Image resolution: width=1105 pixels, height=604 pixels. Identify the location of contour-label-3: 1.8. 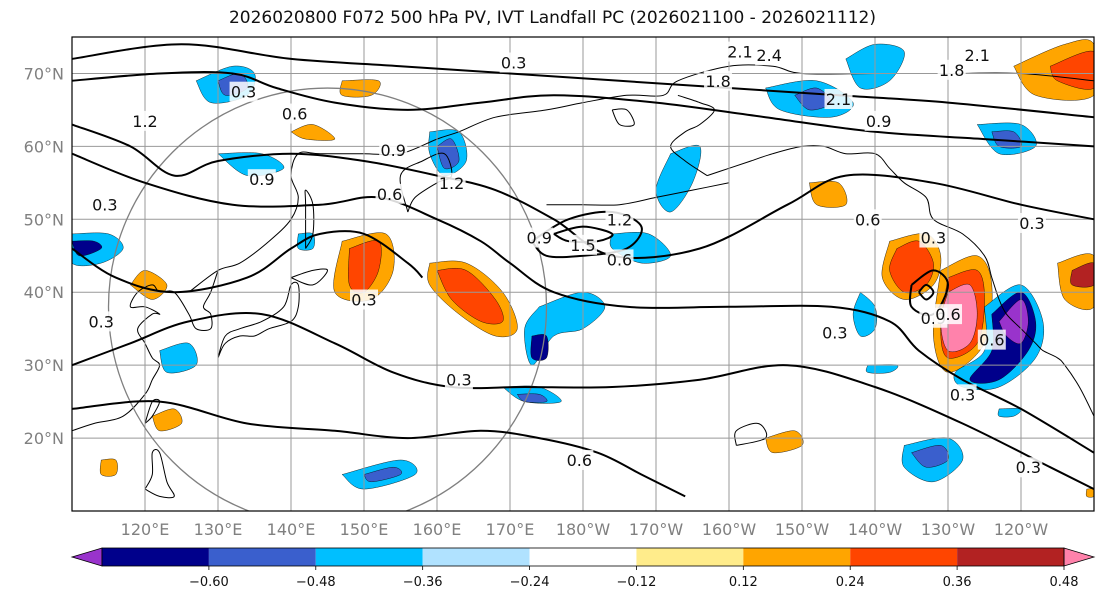
(718, 80).